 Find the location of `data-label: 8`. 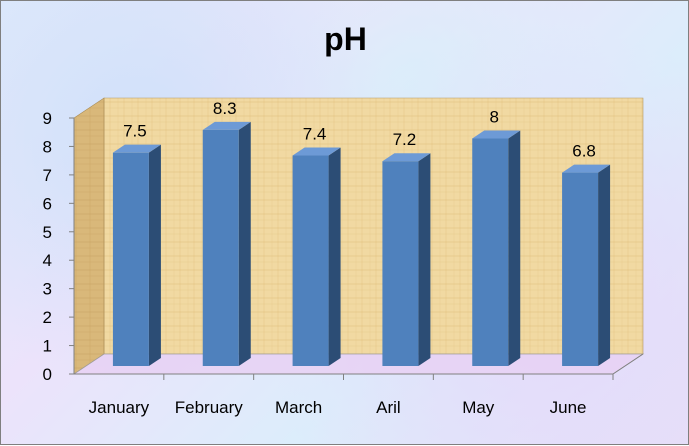

data-label: 8 is located at coordinates (494, 116).